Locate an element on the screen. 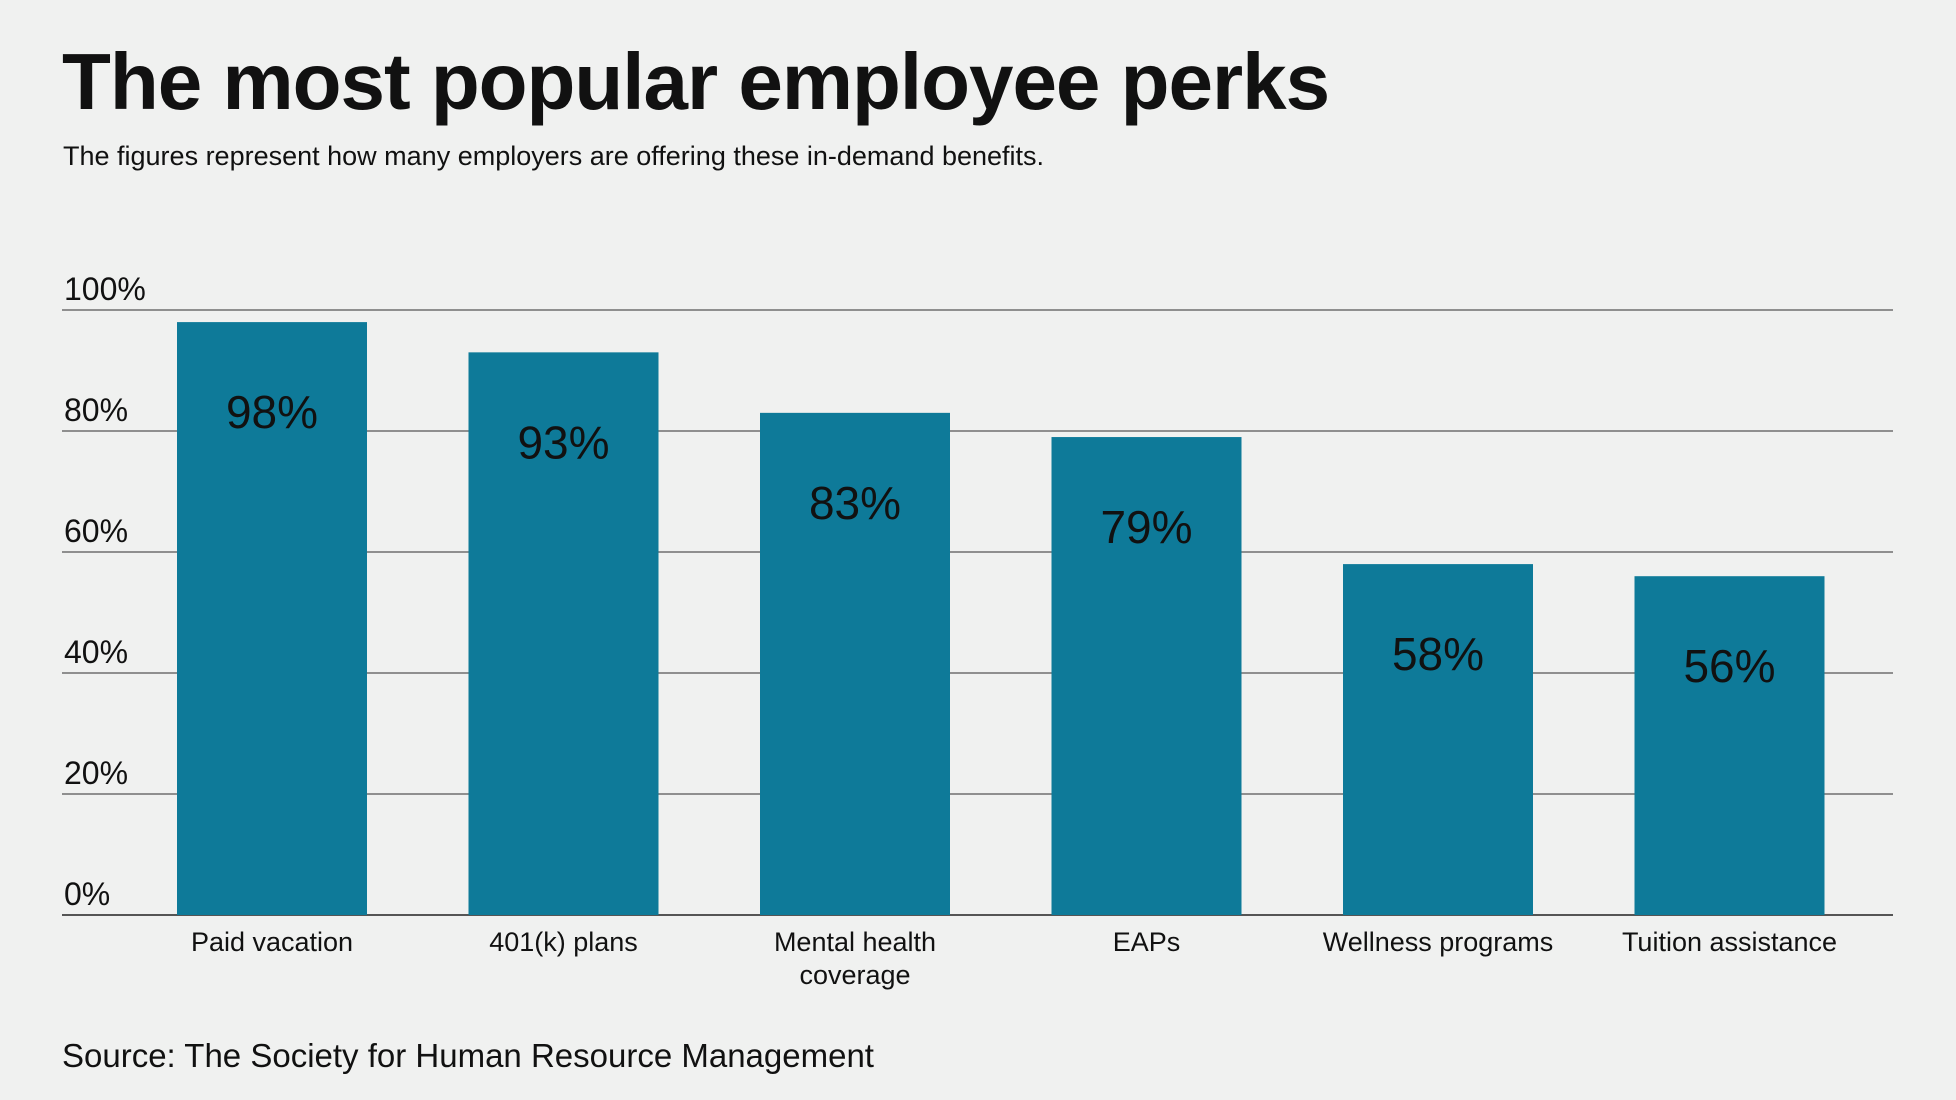  data-label: 79% is located at coordinates (1146, 527).